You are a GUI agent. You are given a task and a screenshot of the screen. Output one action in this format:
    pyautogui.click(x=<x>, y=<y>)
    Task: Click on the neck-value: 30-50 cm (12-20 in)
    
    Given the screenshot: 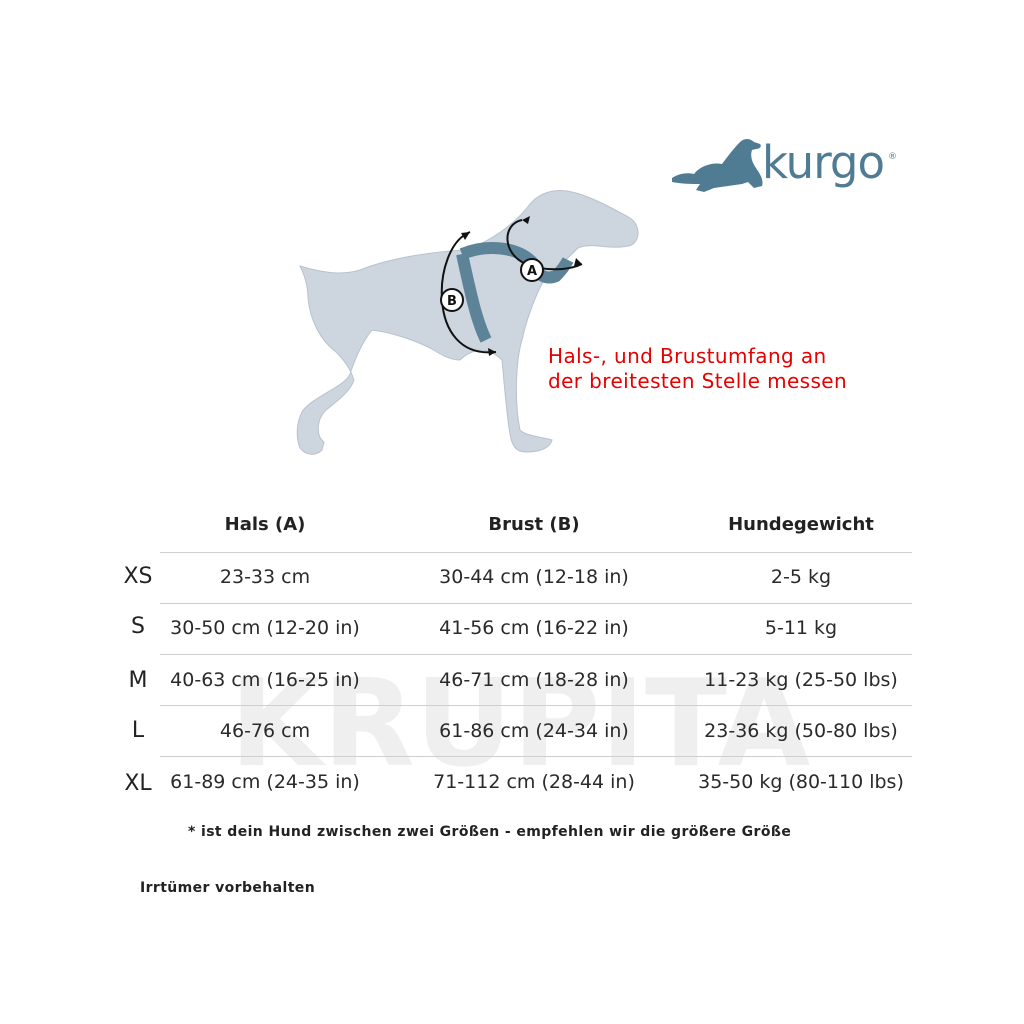 What is the action you would take?
    pyautogui.click(x=265, y=628)
    